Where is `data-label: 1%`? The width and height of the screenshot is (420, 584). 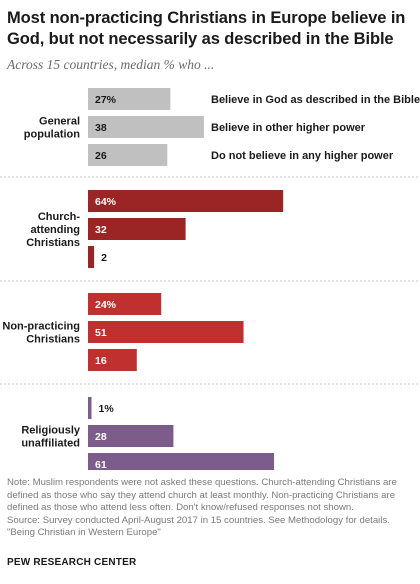
data-label: 1% is located at coordinates (107, 409).